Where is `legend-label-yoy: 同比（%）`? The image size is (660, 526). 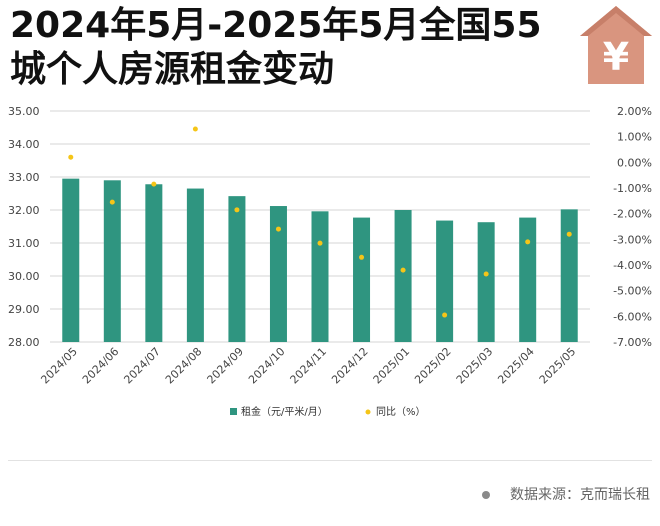
legend-label-yoy: 同比（%） is located at coordinates (401, 412).